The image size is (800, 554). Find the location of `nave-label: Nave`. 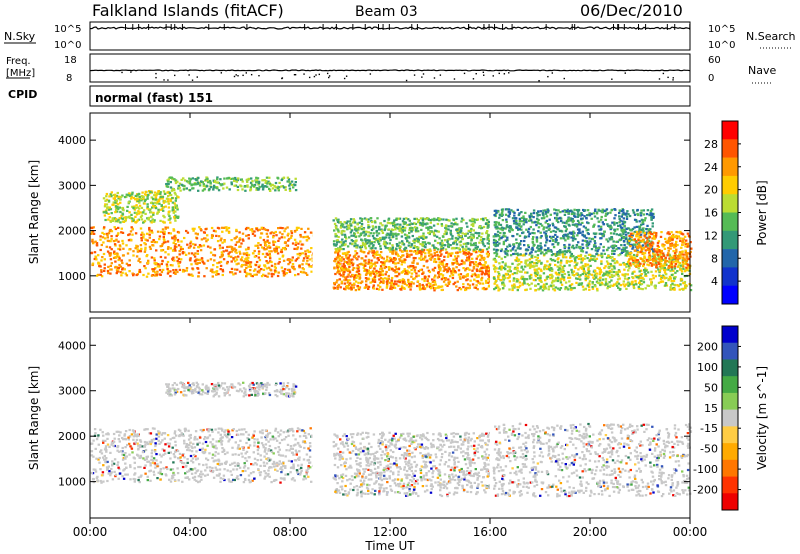

nave-label: Nave is located at coordinates (762, 70).